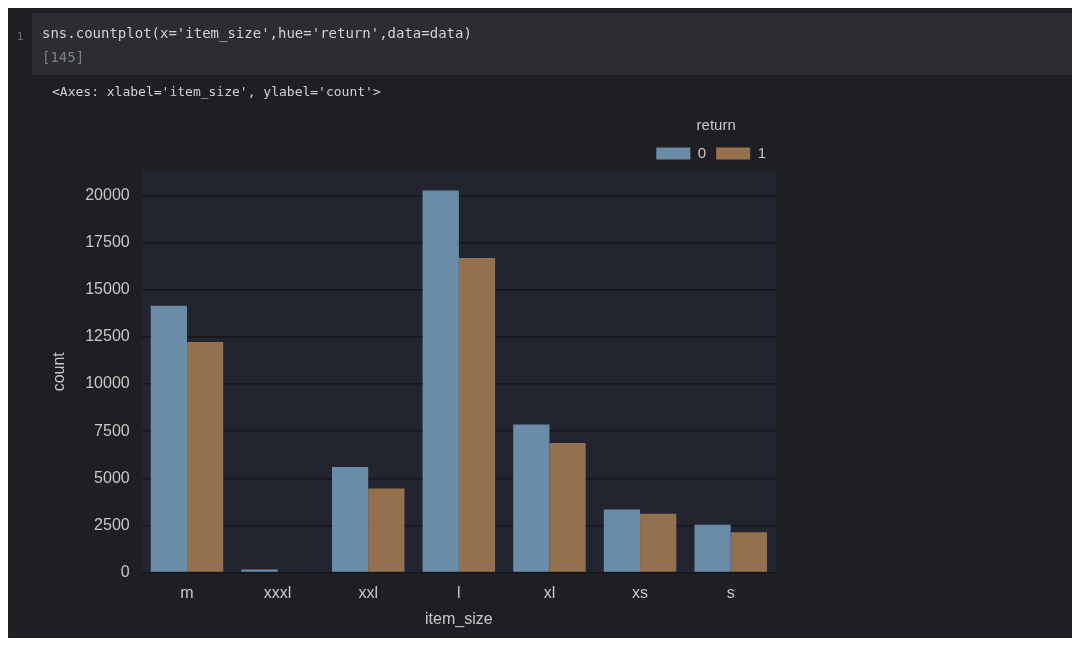  What do you see at coordinates (112, 477) in the screenshot?
I see `y-tick-label: 5000` at bounding box center [112, 477].